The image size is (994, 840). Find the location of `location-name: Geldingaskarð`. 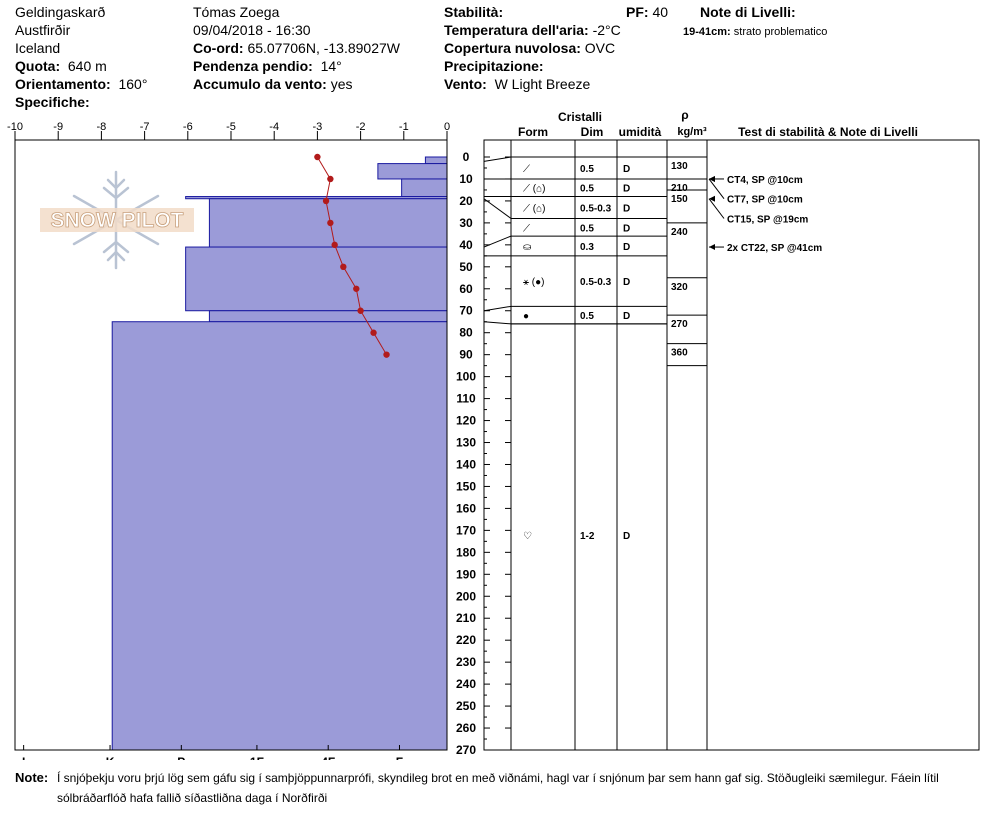

location-name: Geldingaskarð is located at coordinates (60, 12).